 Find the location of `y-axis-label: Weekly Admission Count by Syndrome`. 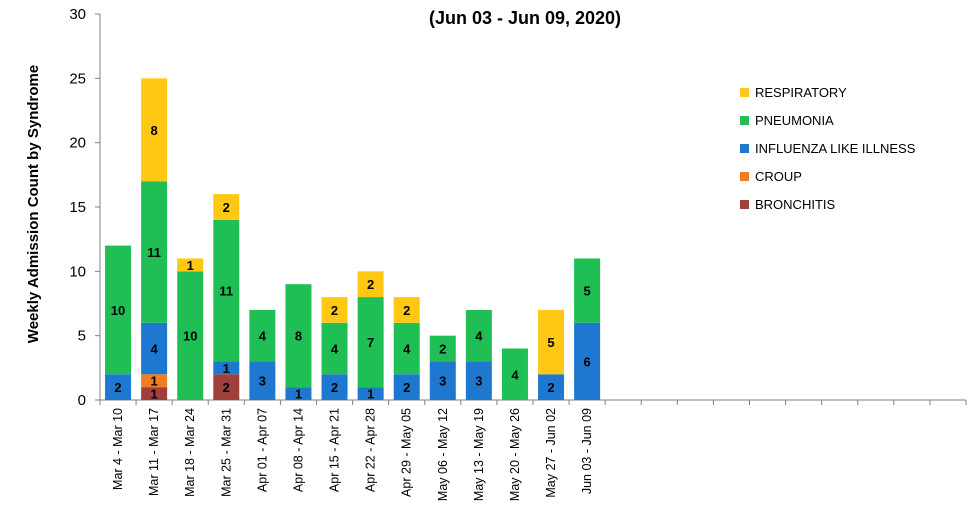

y-axis-label: Weekly Admission Count by Syndrome is located at coordinates (33, 204).